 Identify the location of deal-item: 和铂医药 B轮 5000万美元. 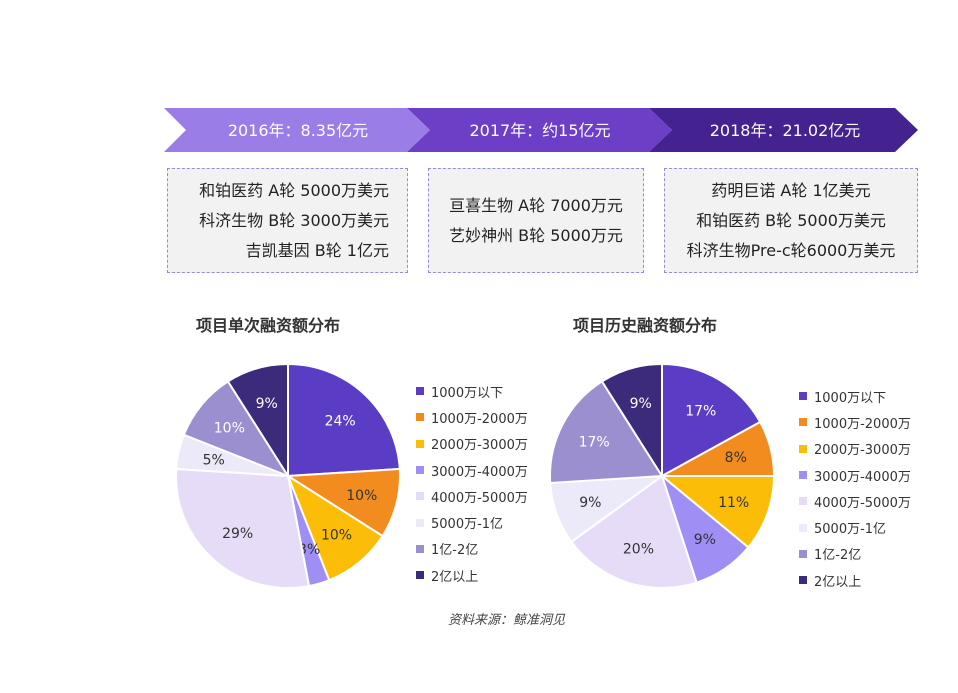
(791, 220).